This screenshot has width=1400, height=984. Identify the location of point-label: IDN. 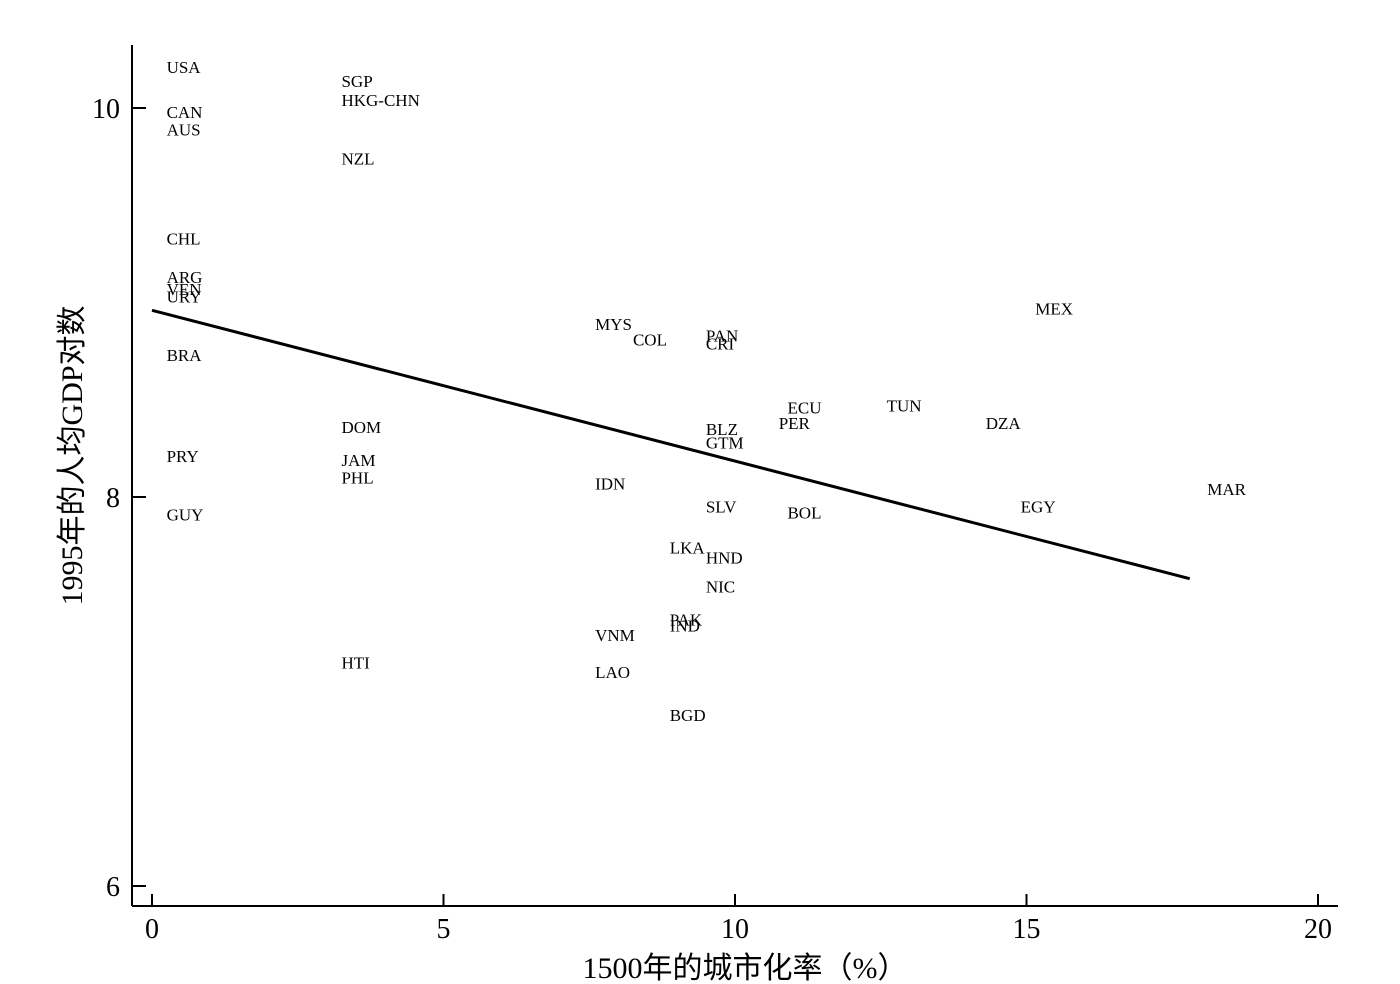
(610, 483).